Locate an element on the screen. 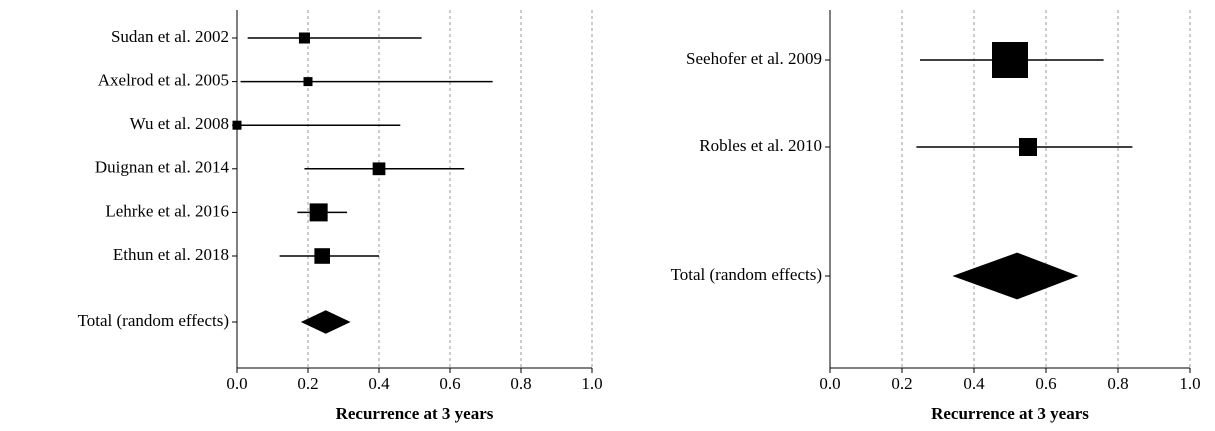 The height and width of the screenshot is (431, 1215). study-label: Wu et al. 2008 is located at coordinates (179, 123).